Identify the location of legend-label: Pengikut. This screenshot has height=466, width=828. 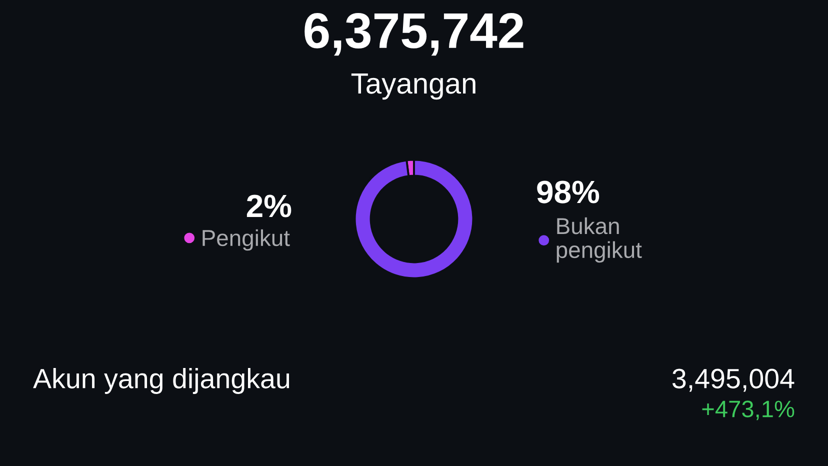
(246, 240).